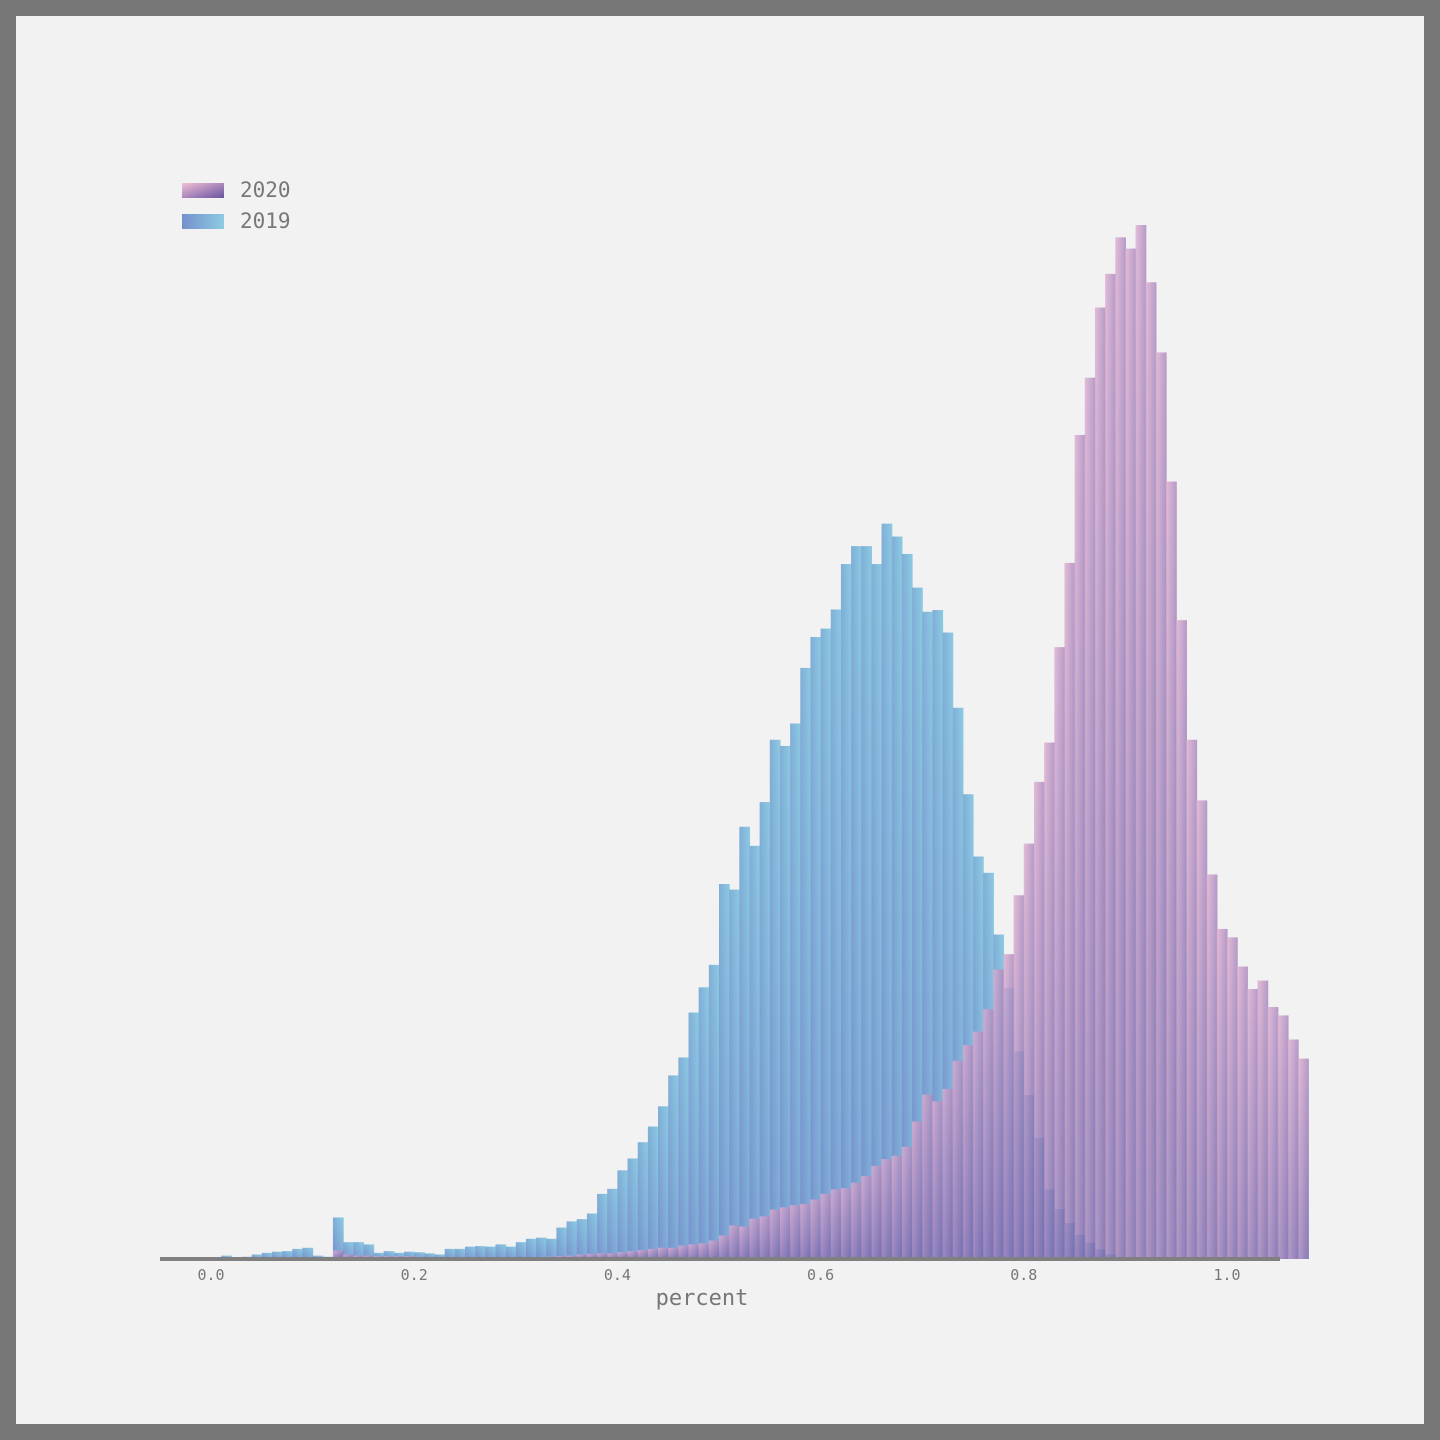  Describe the element at coordinates (1226, 1275) in the screenshot. I see `x-tick-label: 1.0` at that location.